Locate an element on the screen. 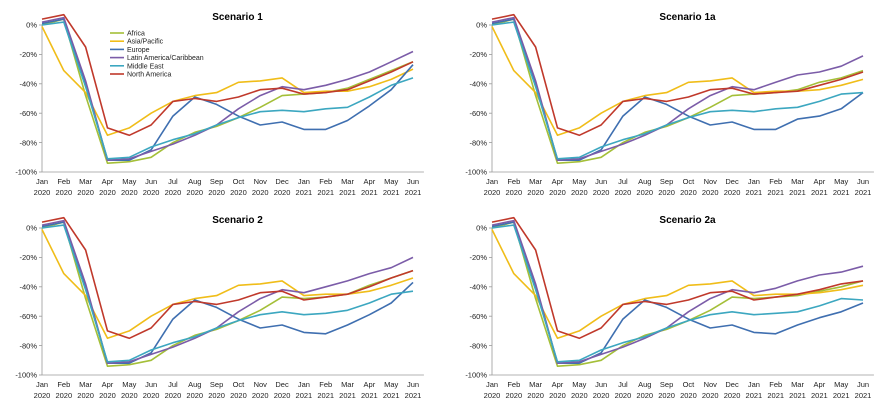 This screenshot has width=884, height=407. legend-label: Asia/Pacific is located at coordinates (145, 42).